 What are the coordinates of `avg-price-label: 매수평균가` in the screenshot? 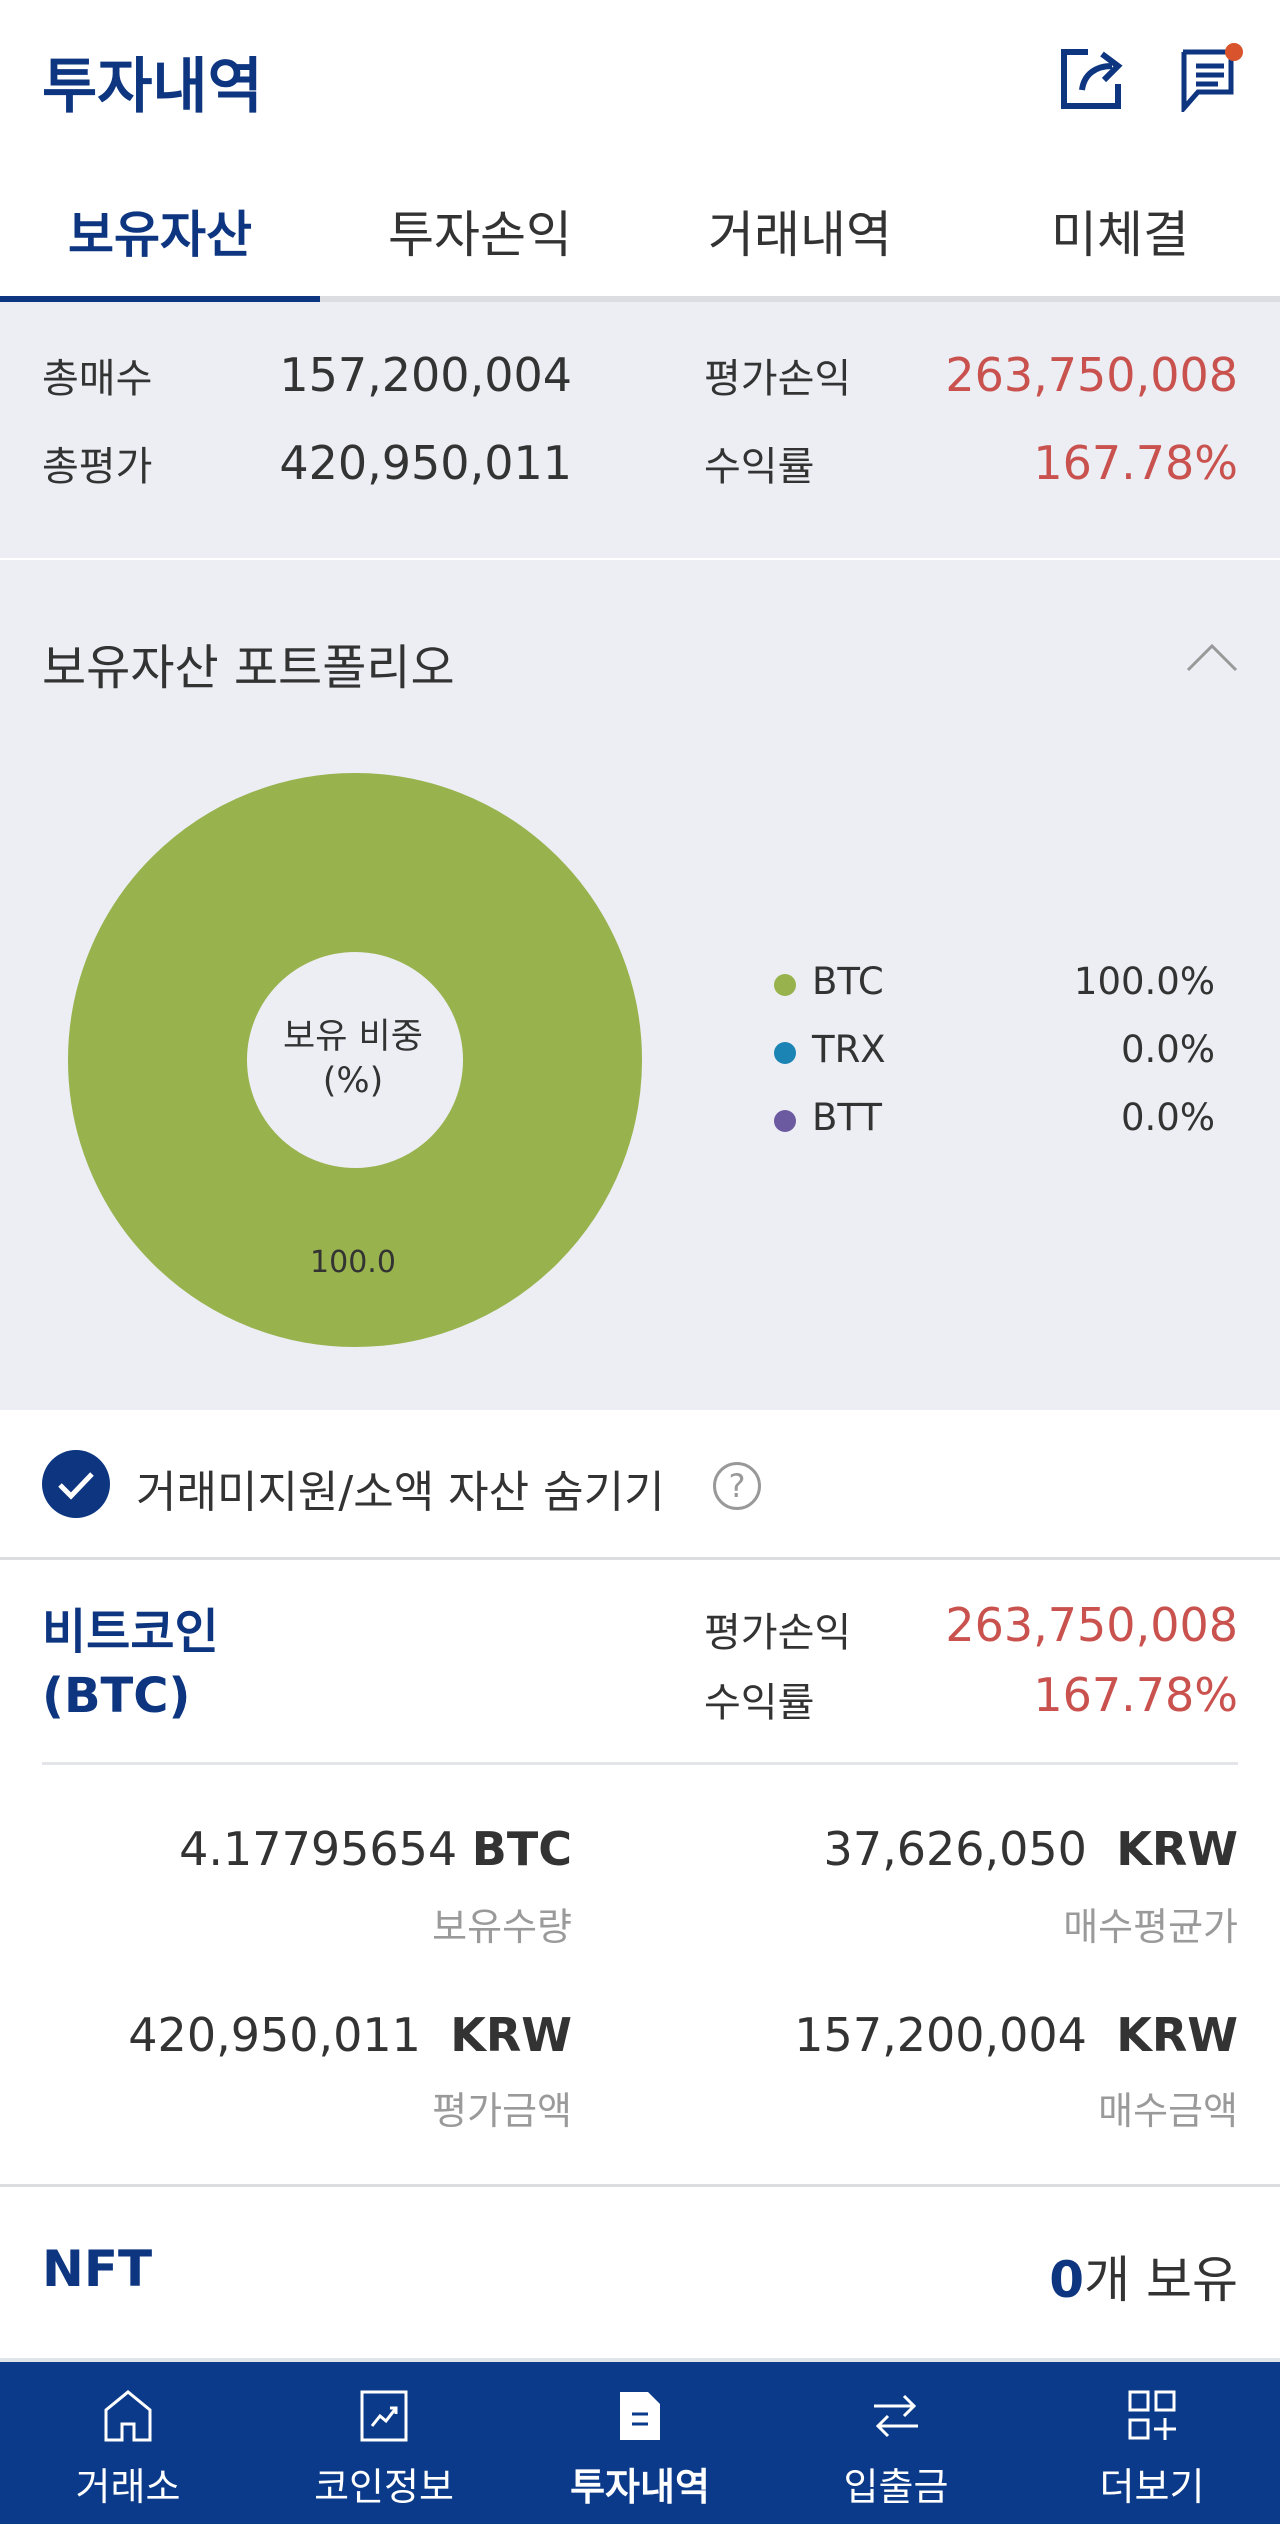 It's located at (1150, 1927).